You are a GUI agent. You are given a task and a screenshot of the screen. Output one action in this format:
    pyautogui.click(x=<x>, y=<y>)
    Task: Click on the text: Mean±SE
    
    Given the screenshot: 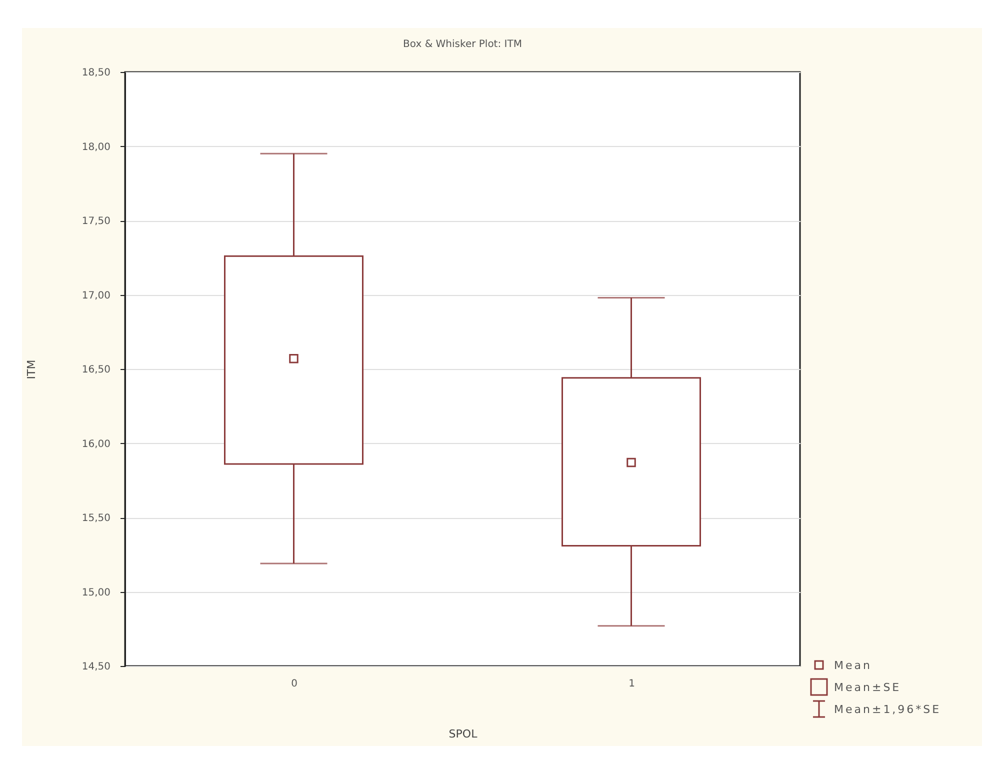 What is the action you would take?
    pyautogui.click(x=868, y=687)
    